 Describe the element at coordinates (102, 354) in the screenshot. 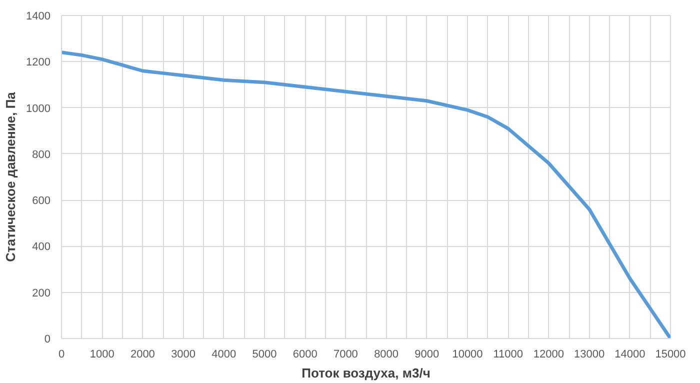

I see `x-tick-label: 1000` at that location.